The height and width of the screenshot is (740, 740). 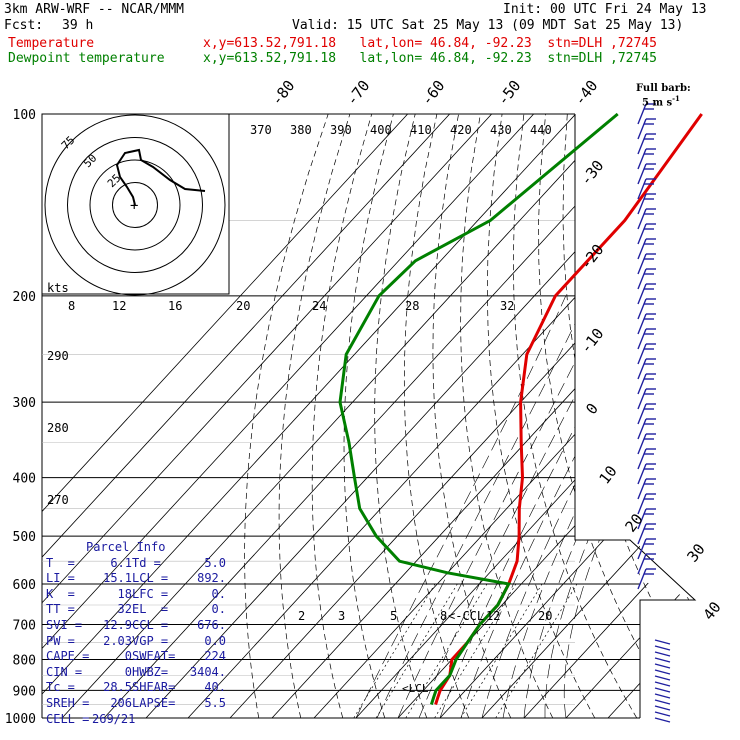 What do you see at coordinates (24, 479) in the screenshot?
I see `pressure-tick-label: 400` at bounding box center [24, 479].